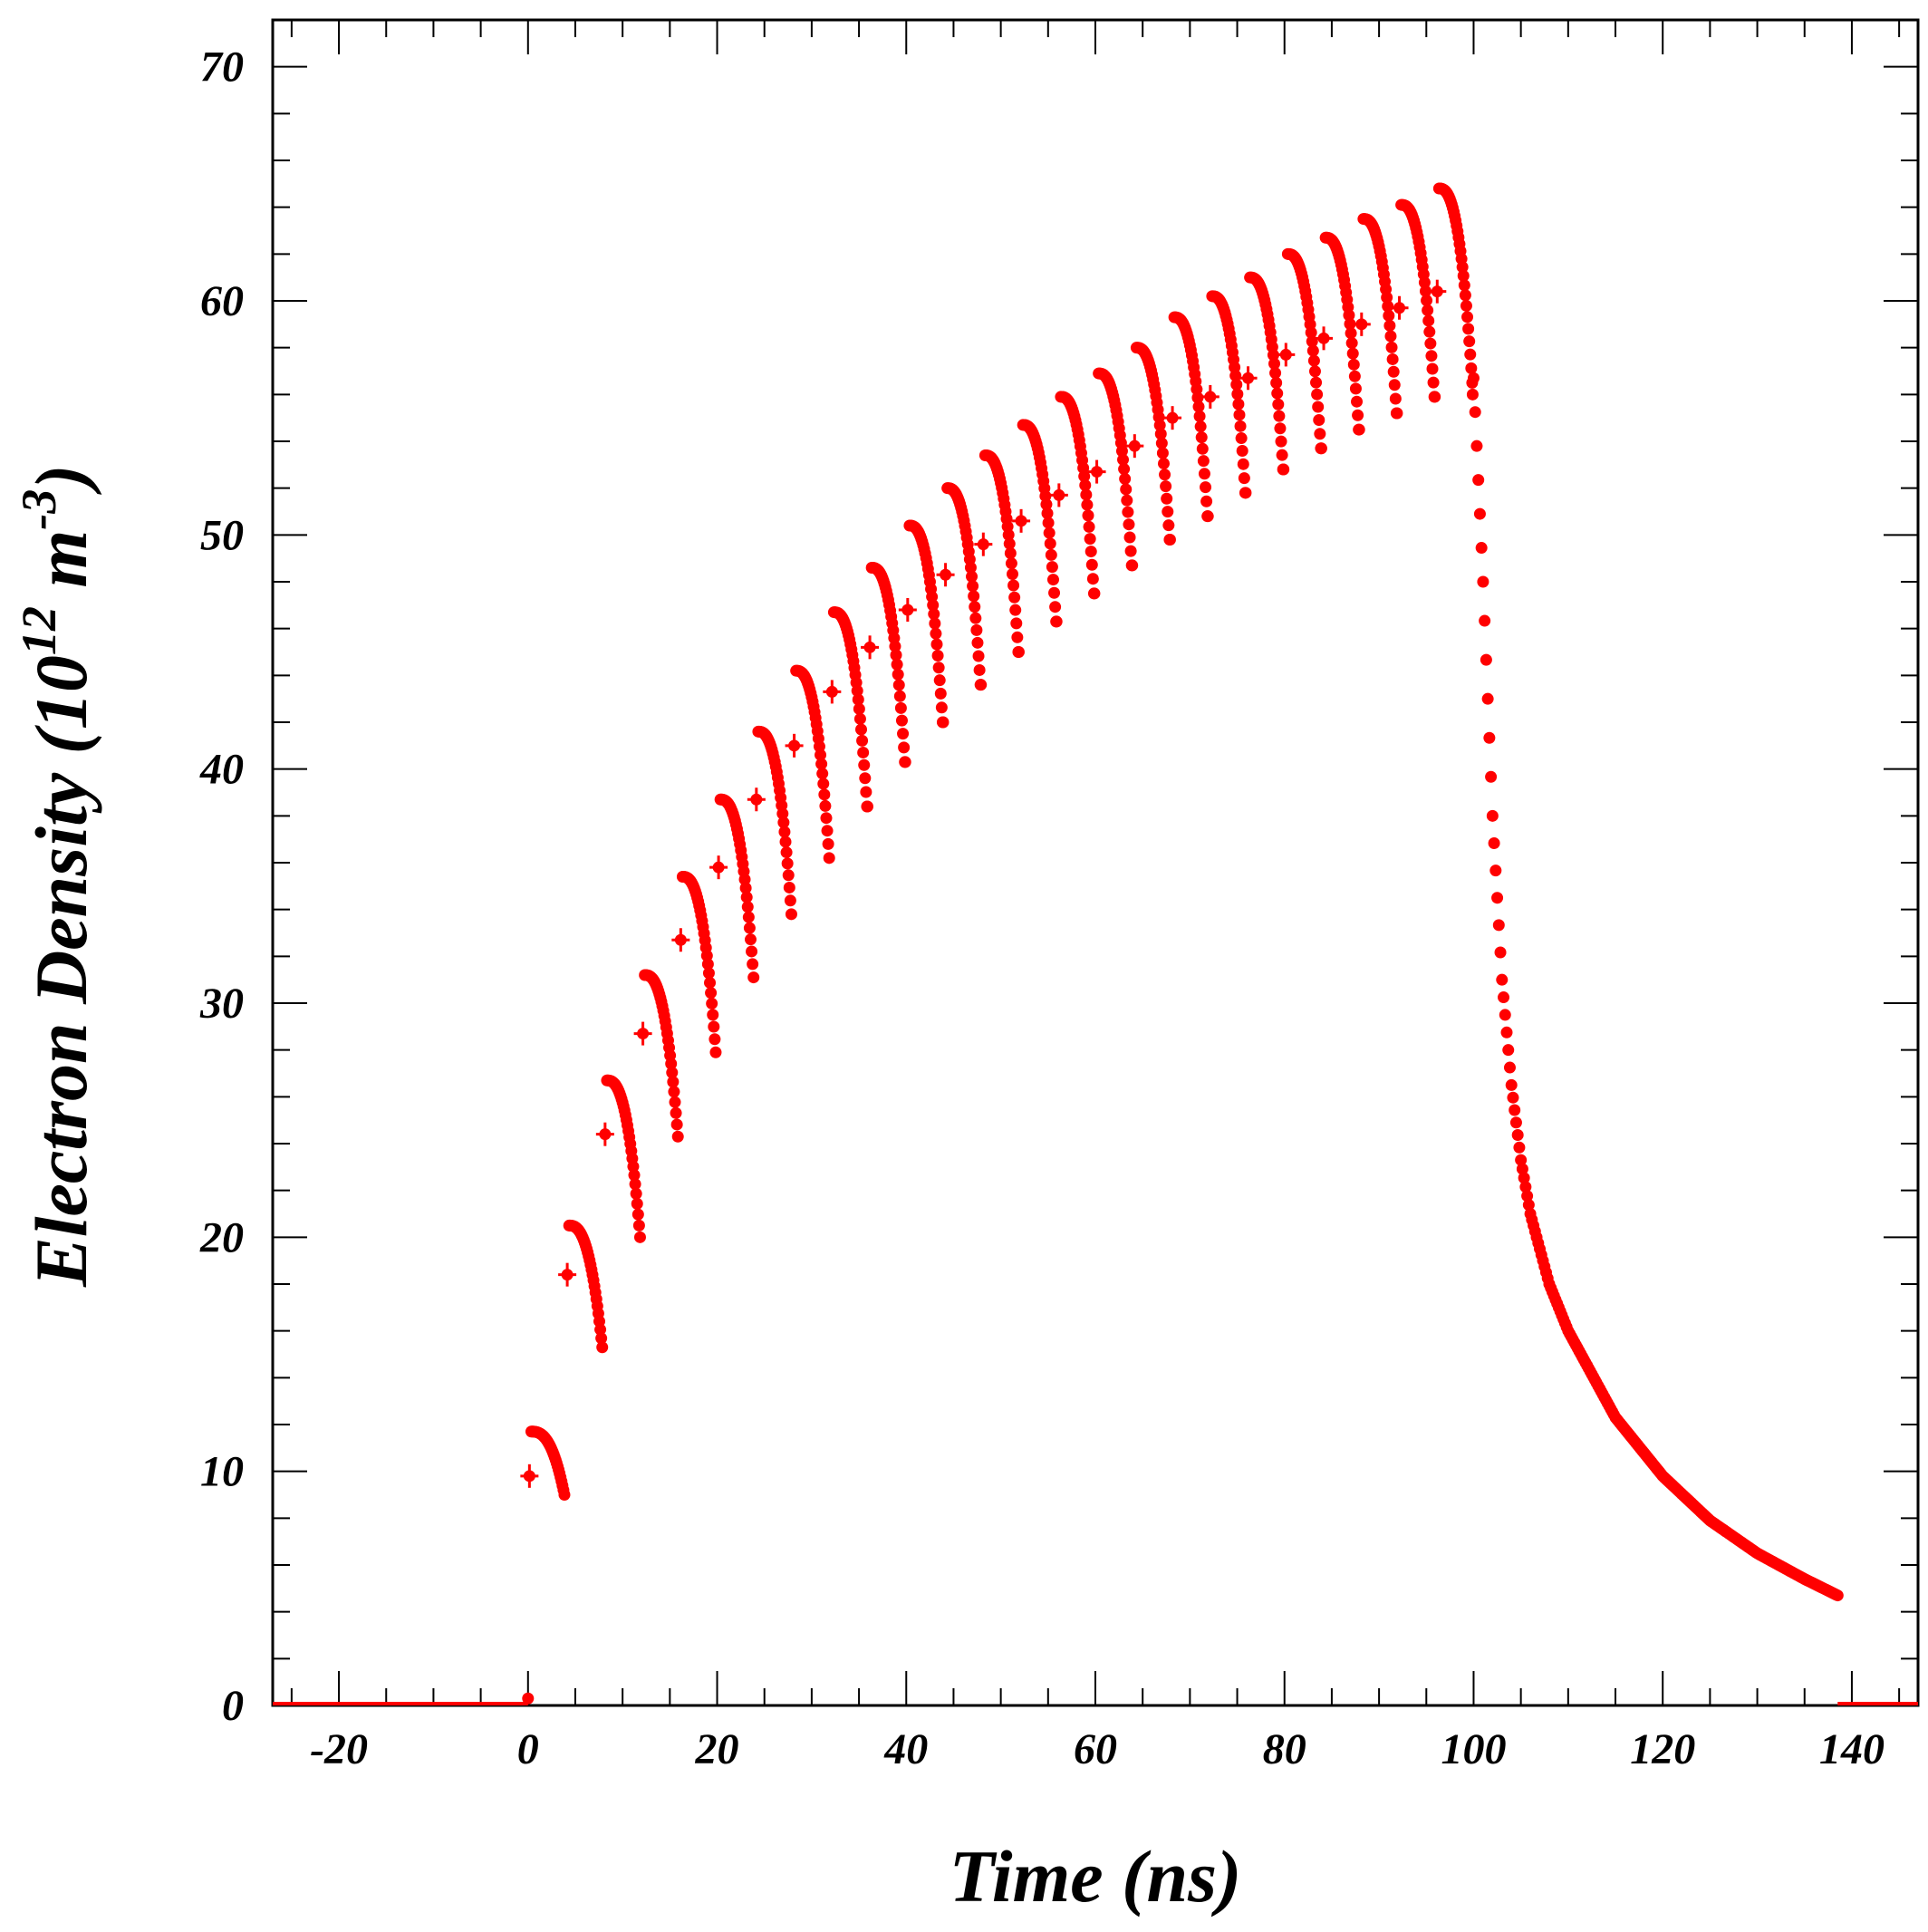 This screenshot has width=1928, height=1932. Describe the element at coordinates (39, 631) in the screenshot. I see `y-axis-title-exp1: 12` at that location.